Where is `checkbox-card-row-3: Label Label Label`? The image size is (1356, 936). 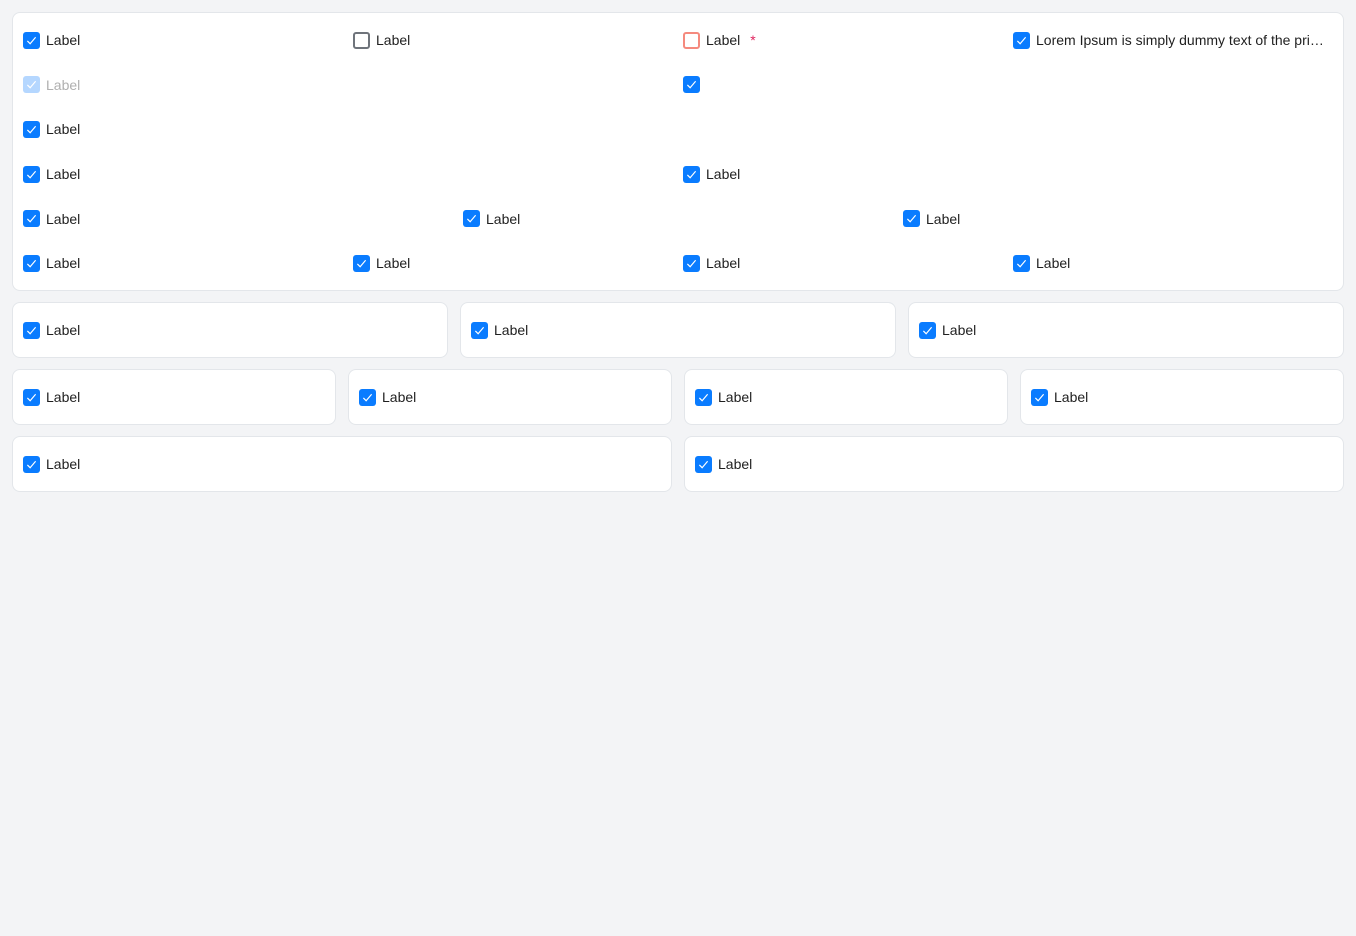
checkbox-card-row-3: Label Label Label is located at coordinates (678, 330).